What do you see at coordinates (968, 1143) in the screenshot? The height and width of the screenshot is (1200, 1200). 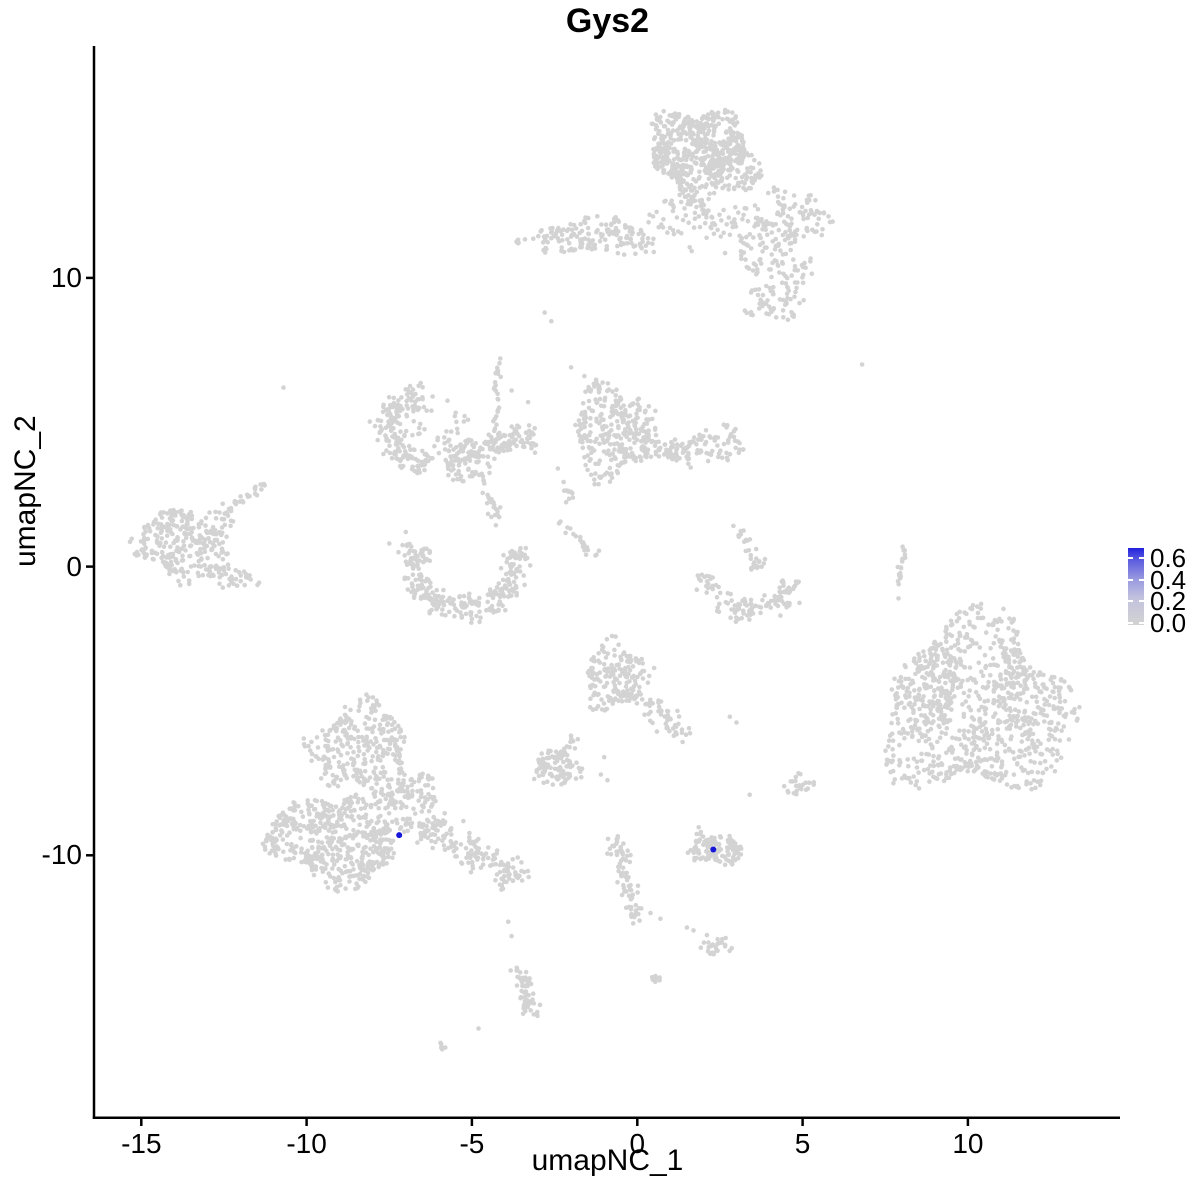 I see `x-tick-label: 10` at bounding box center [968, 1143].